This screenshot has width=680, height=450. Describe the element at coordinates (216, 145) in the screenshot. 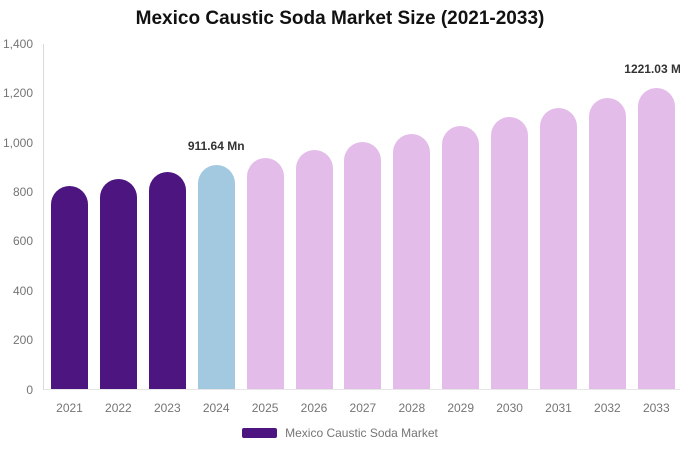

I see `data-label-2024: 911.64 Mn` at that location.